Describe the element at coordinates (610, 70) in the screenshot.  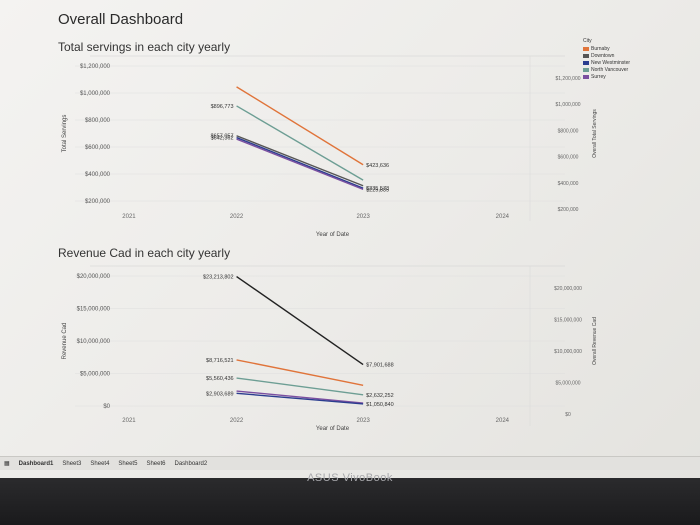
I see `legend-label: North Vancouver` at that location.